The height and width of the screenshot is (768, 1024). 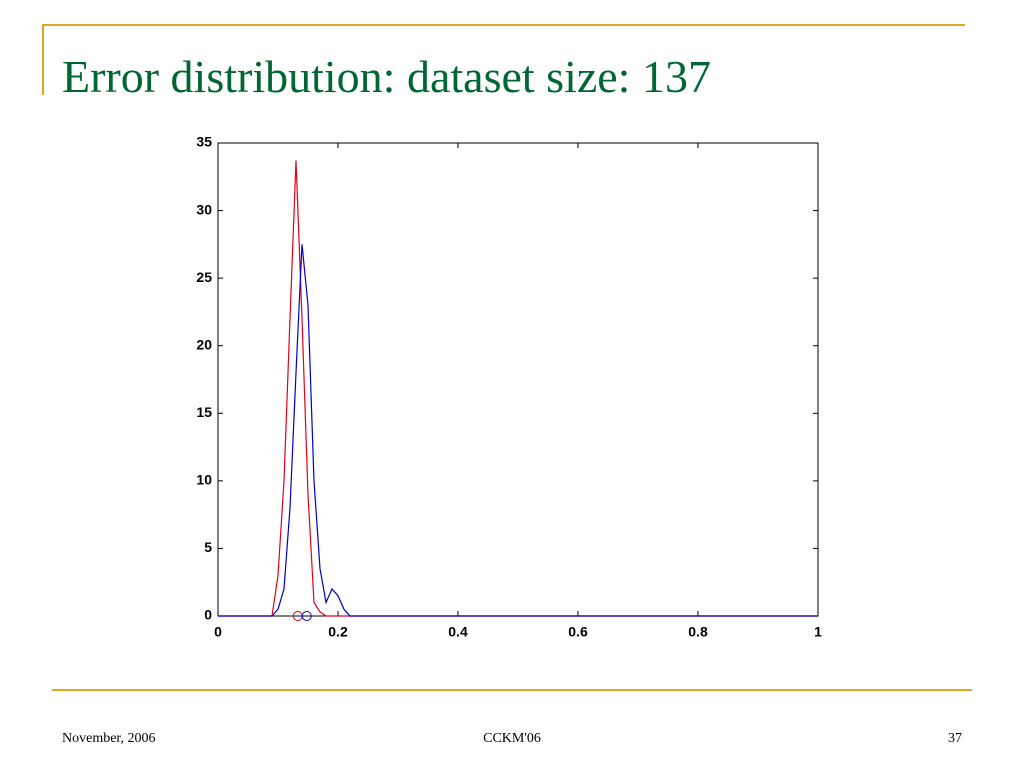 What do you see at coordinates (204, 142) in the screenshot?
I see `y-tick-label: 35` at bounding box center [204, 142].